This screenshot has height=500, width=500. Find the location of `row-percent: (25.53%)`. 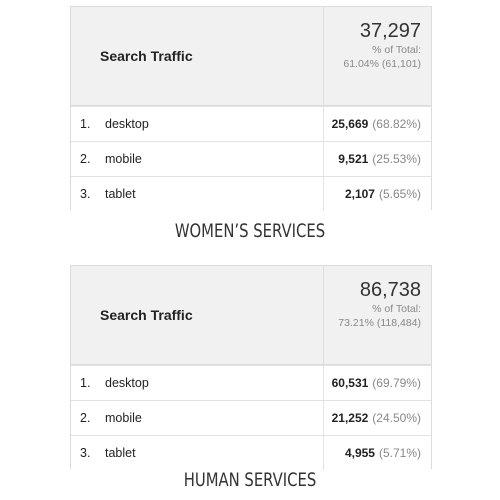

row-percent: (25.53%) is located at coordinates (396, 159).